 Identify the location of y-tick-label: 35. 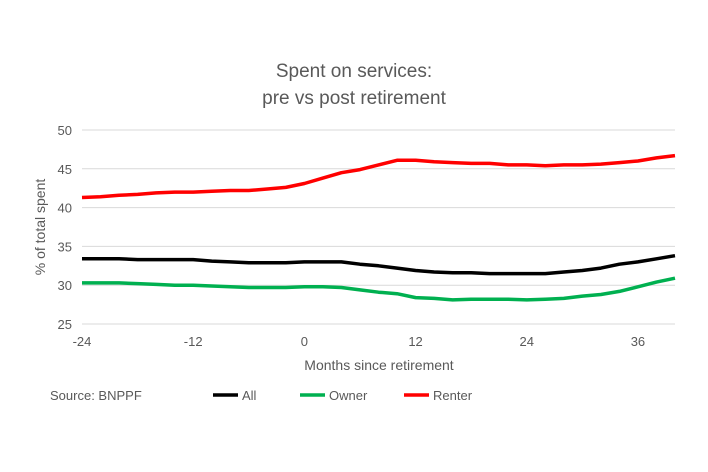
(65, 246).